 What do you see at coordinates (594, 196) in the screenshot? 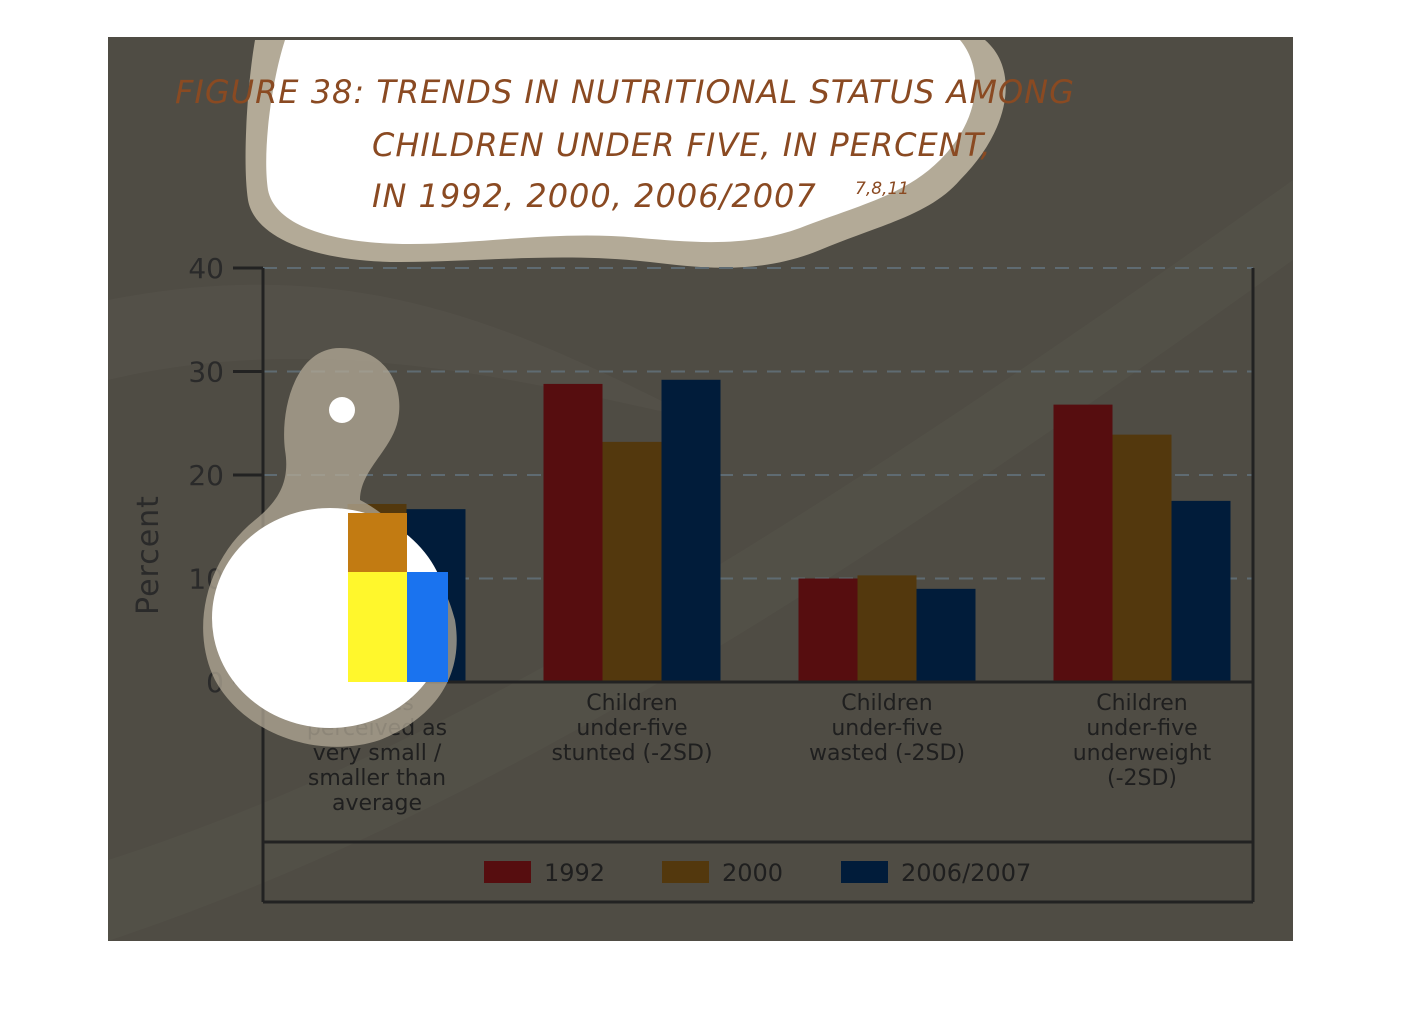
I see `title-line-3: IN 1992, 2000, 2006/2007` at bounding box center [594, 196].